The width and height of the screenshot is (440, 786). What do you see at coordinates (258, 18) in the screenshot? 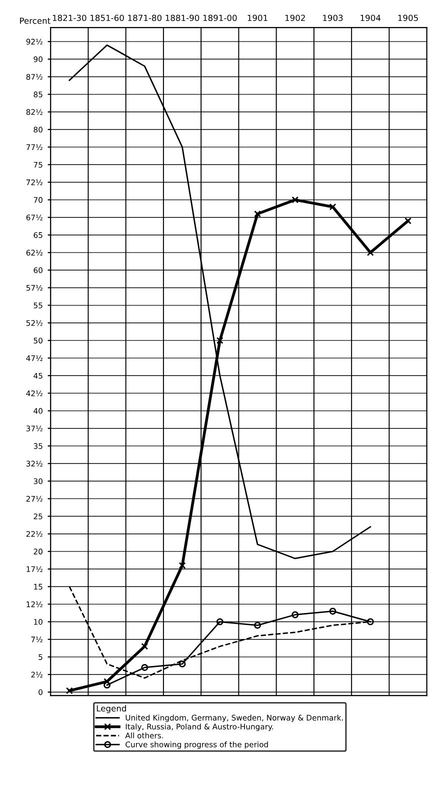
I see `x-tick-label: 1901` at bounding box center [258, 18].